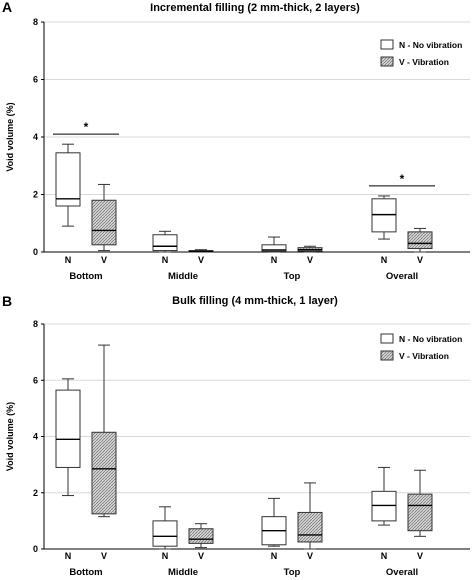 Image resolution: width=474 pixels, height=580 pixels. I want to click on panel-letter: B, so click(7, 301).